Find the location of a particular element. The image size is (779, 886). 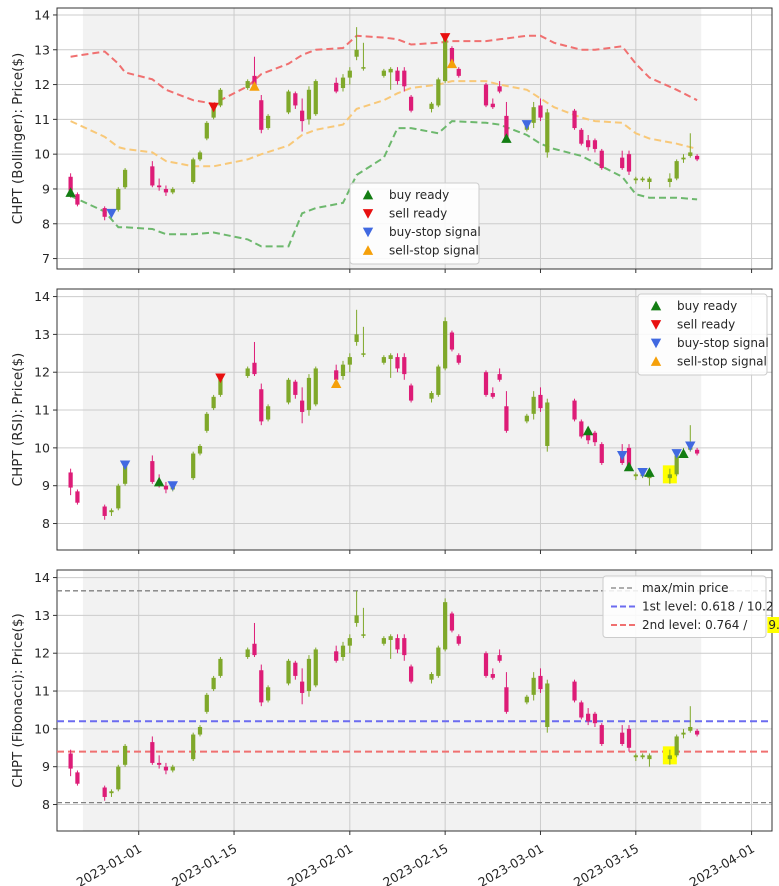

y-tick-label: 11 is located at coordinates (42, 691).